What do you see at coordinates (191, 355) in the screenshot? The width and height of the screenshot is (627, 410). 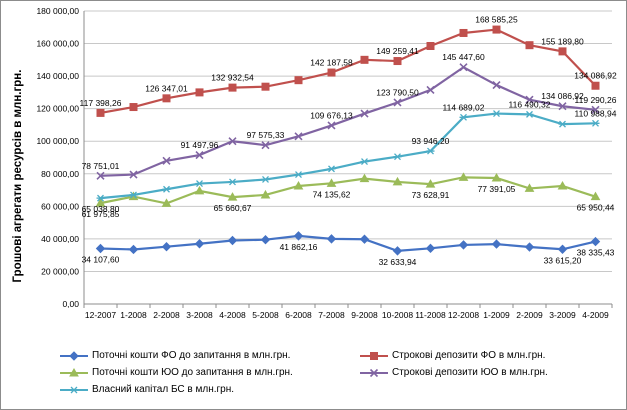 I see `legend-label: Поточні кошти ФО до запитання в млн.грн.` at bounding box center [191, 355].